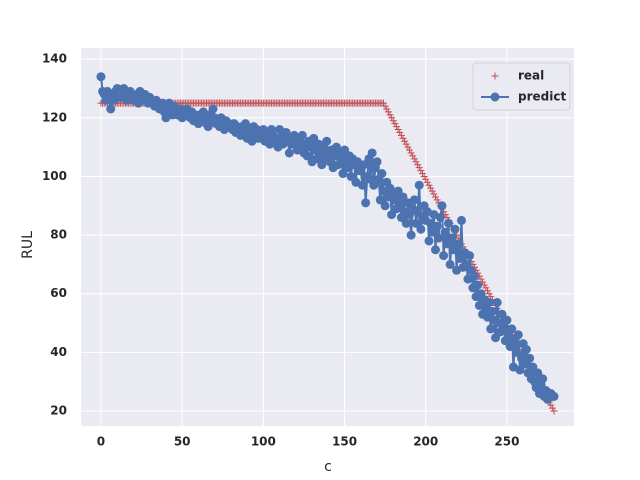 This screenshot has width=640, height=480. Describe the element at coordinates (506, 442) in the screenshot. I see `x-tick-label: 250` at that location.